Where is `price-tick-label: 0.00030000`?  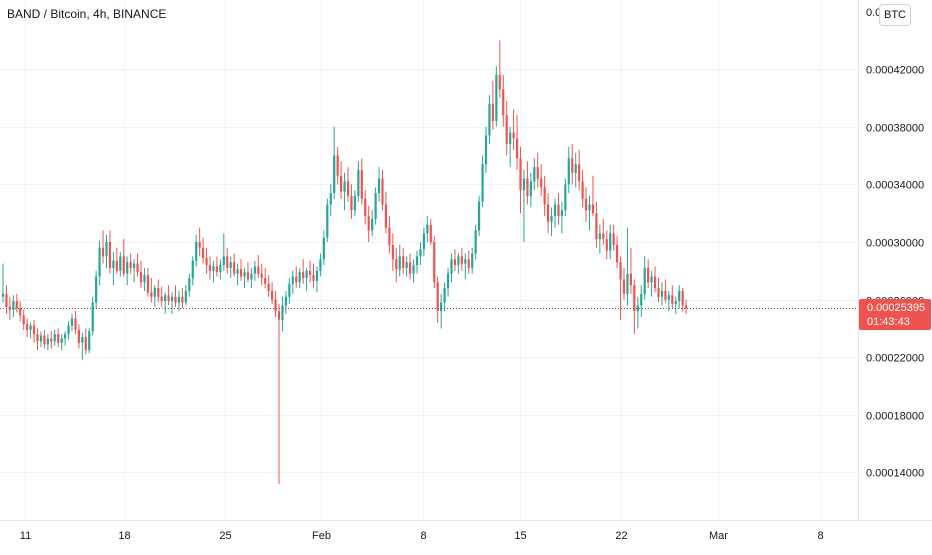 price-tick-label: 0.00030000 is located at coordinates (895, 244).